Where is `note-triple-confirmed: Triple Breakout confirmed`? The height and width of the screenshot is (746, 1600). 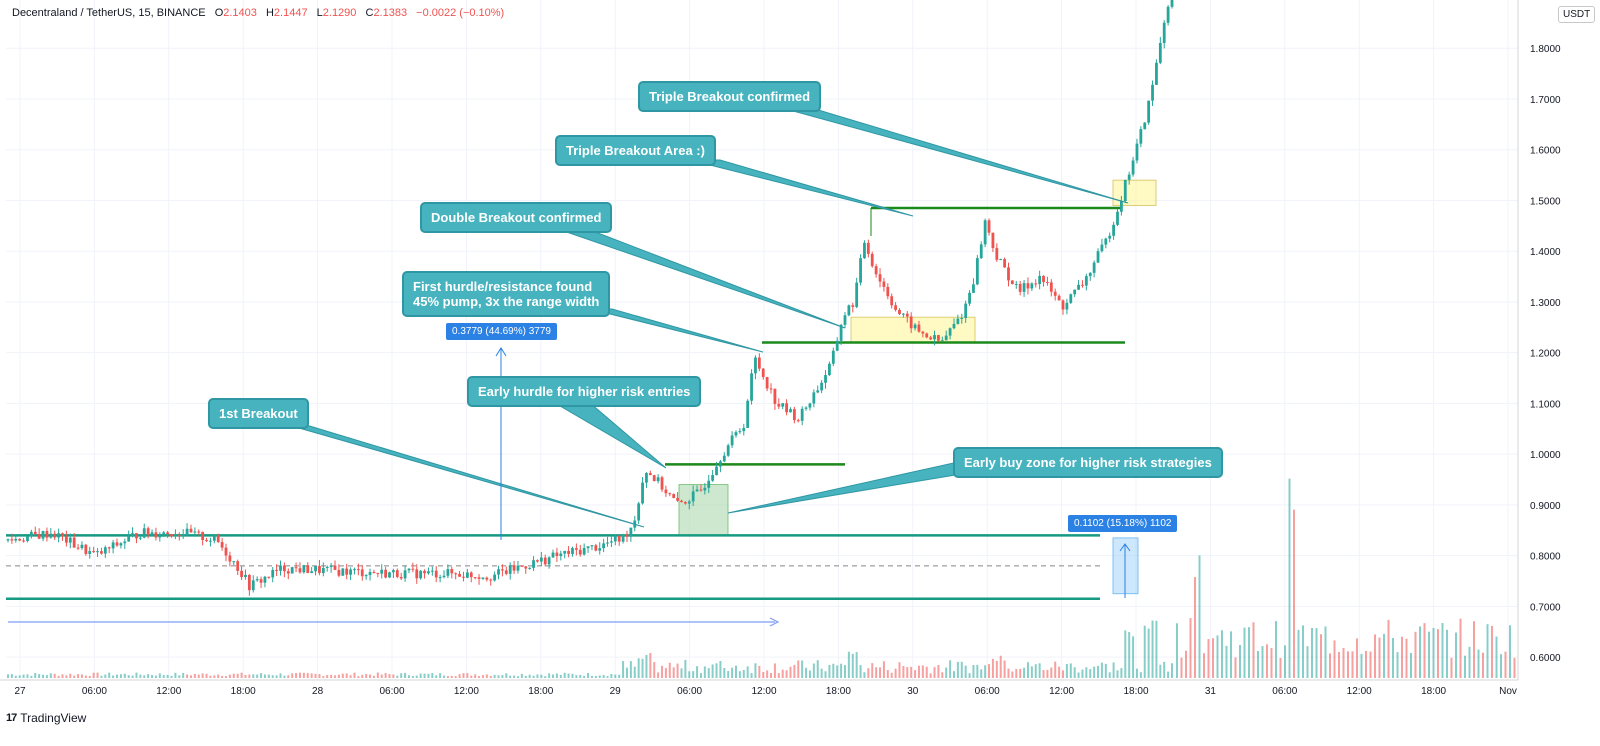
note-triple-confirmed: Triple Breakout confirmed is located at coordinates (730, 96).